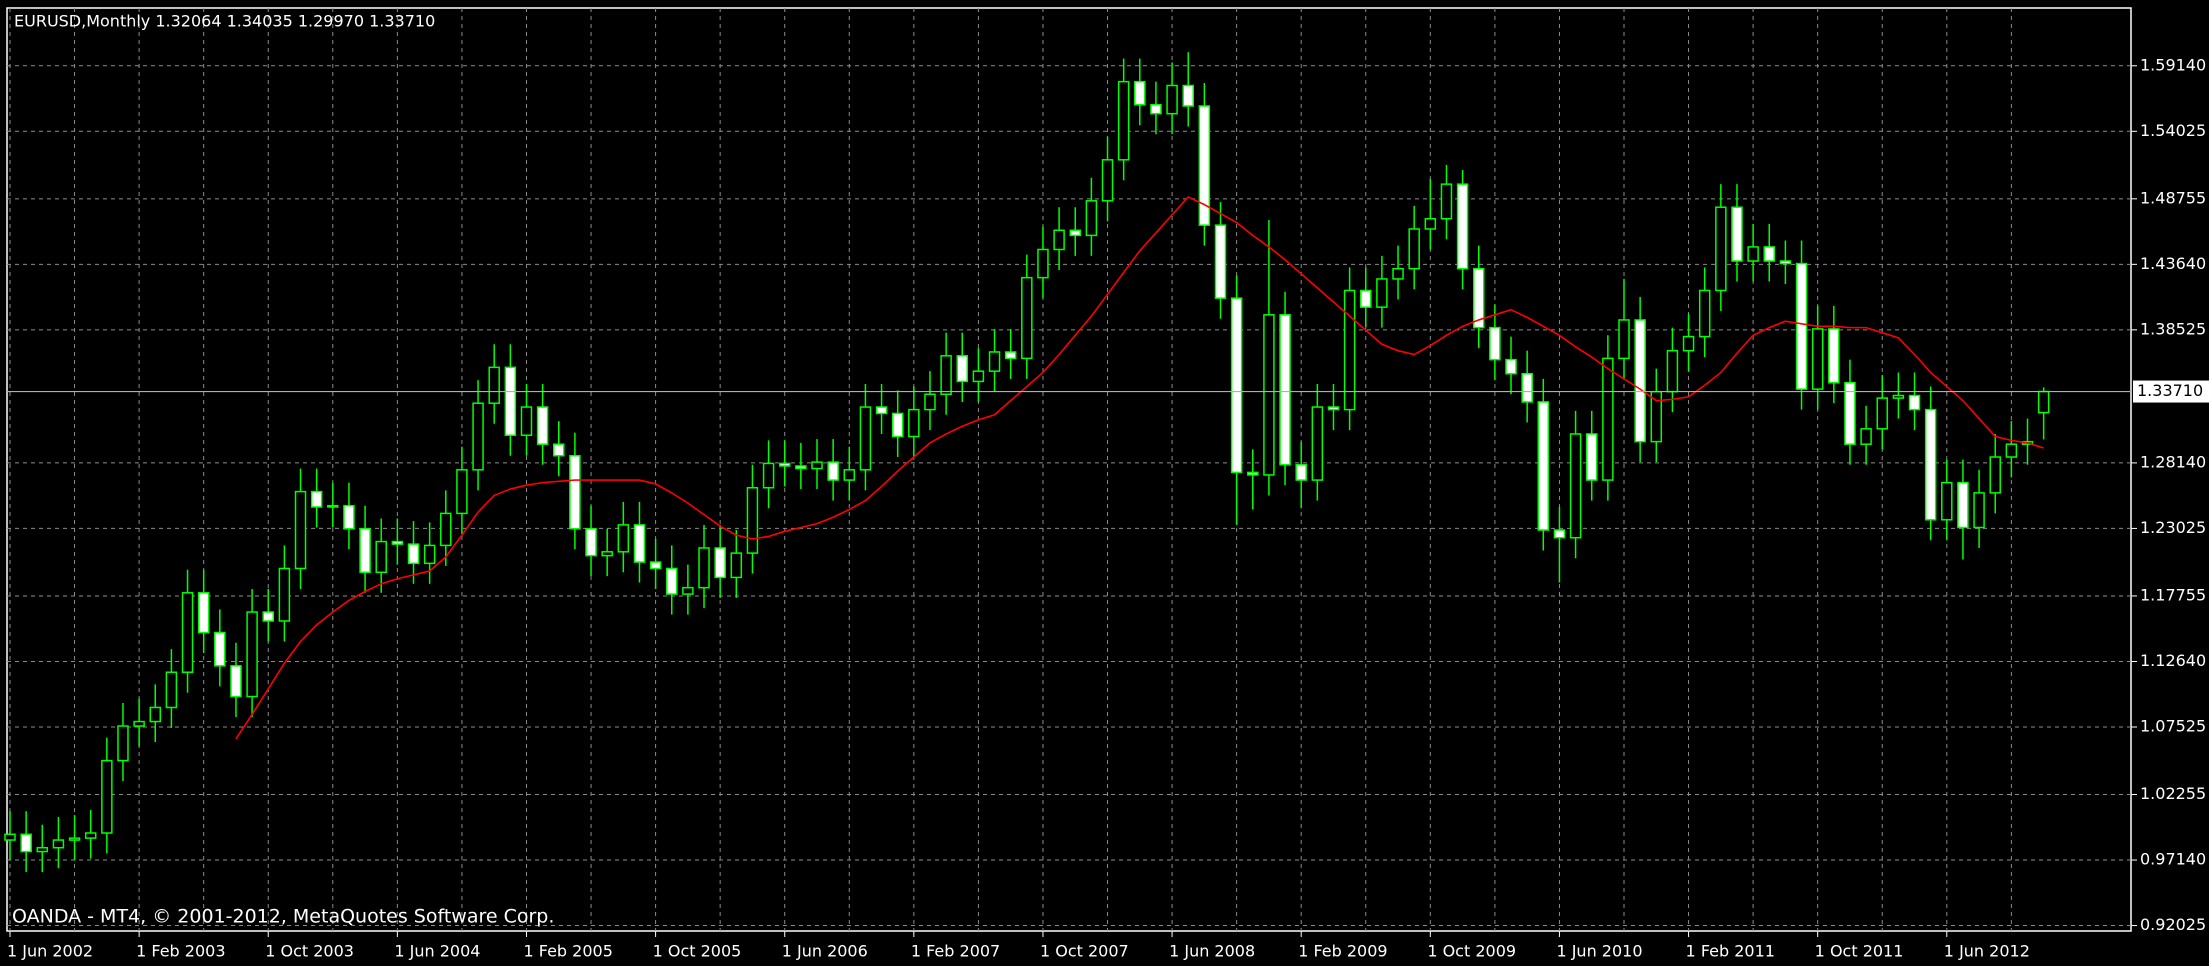  What do you see at coordinates (309, 951) in the screenshot?
I see `x-tick-label: 1 Oct 2003` at bounding box center [309, 951].